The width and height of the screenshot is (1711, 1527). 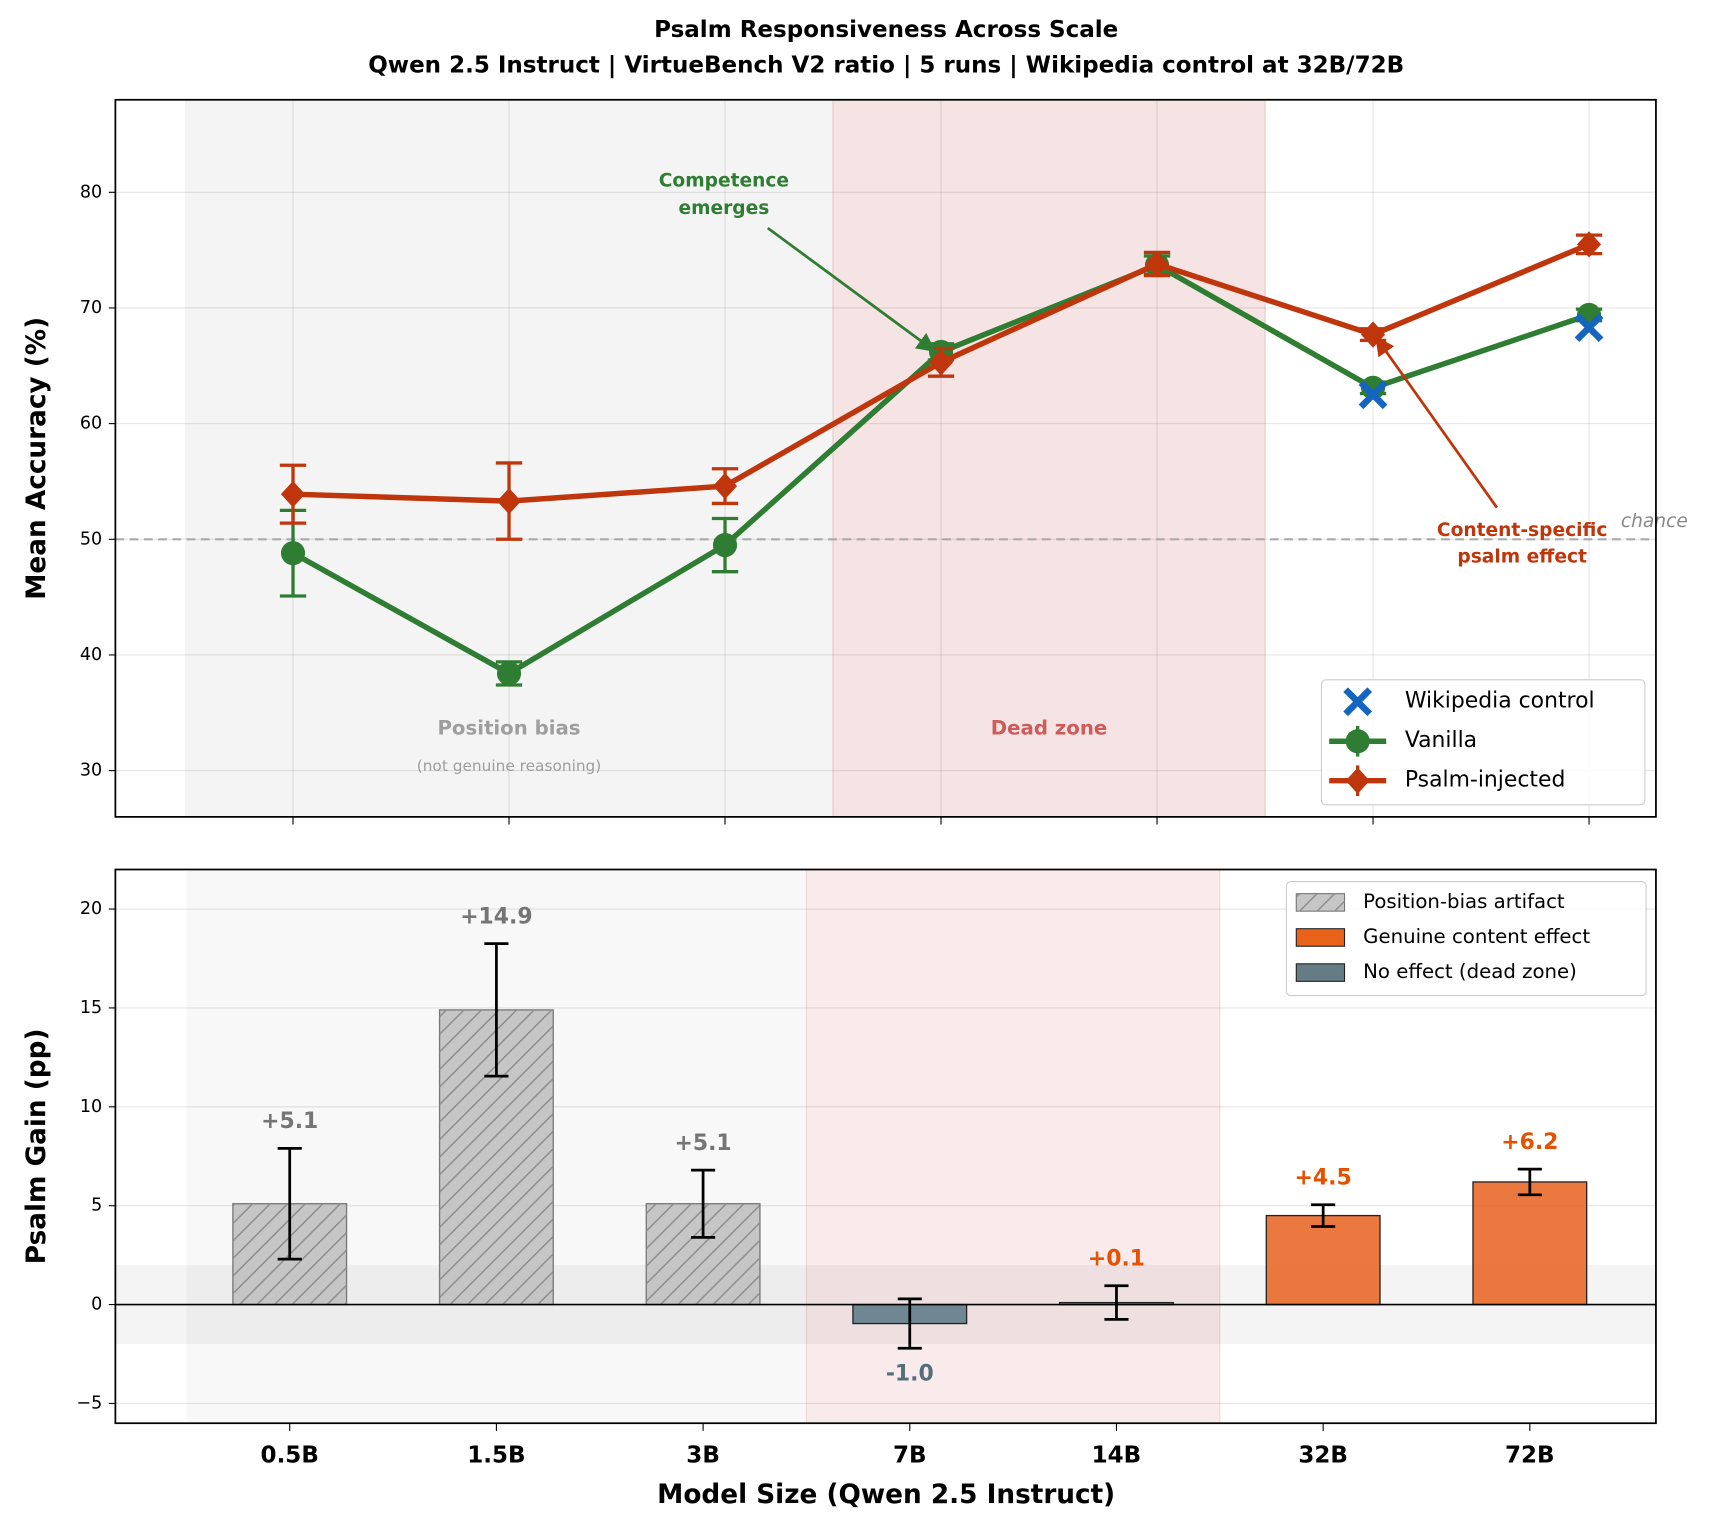 What do you see at coordinates (724, 180) in the screenshot?
I see `annotation: Competence` at bounding box center [724, 180].